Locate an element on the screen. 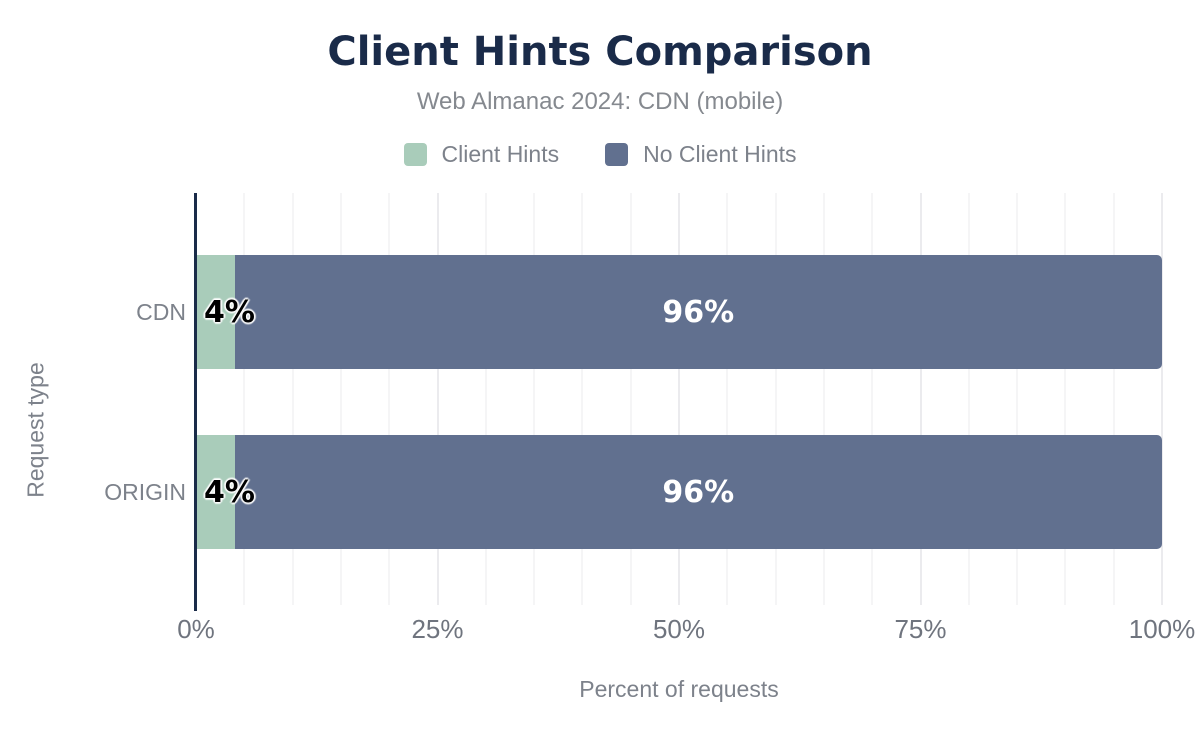 Image resolution: width=1200 pixels, height=742 pixels. legend-item-no-client-hints: No Client Hints is located at coordinates (701, 154).